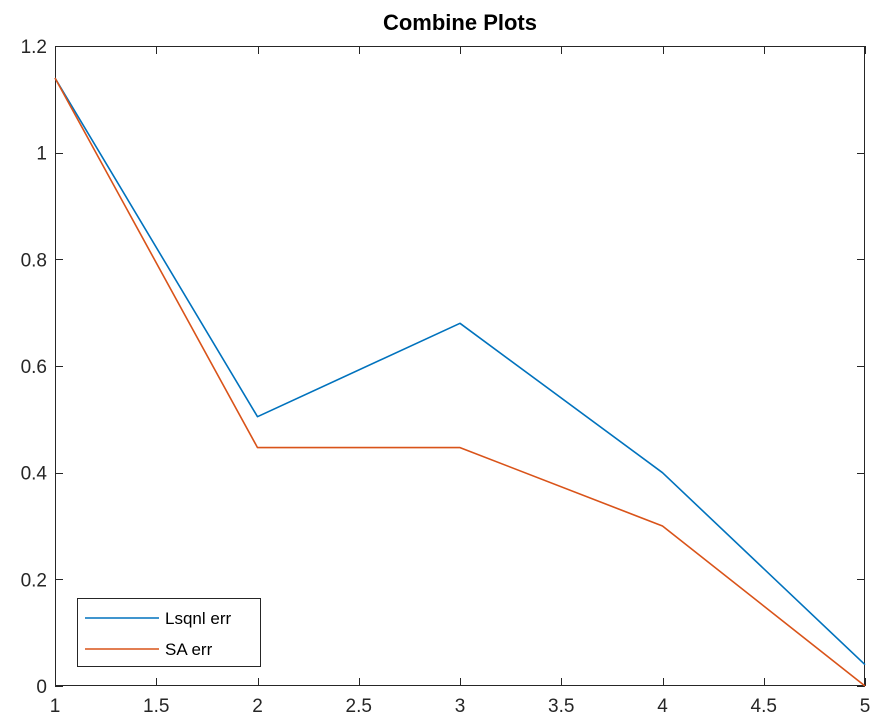  I want to click on legend-label: Lsqnl err, so click(198, 618).